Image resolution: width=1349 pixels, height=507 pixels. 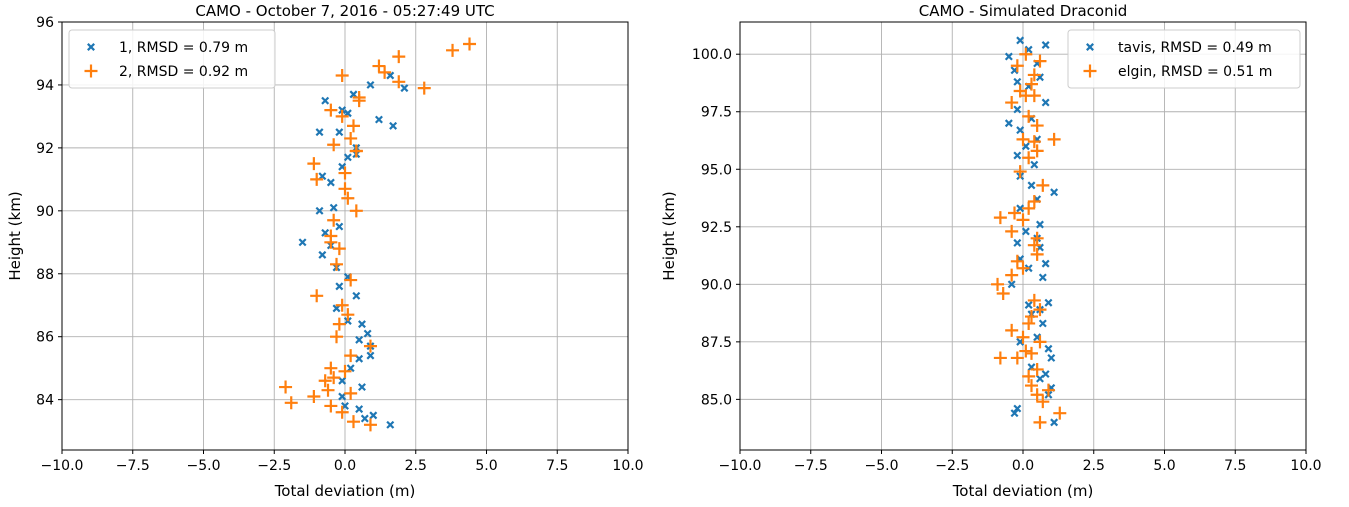 What do you see at coordinates (716, 228) in the screenshot?
I see `y-tick-label: 92.5` at bounding box center [716, 228].